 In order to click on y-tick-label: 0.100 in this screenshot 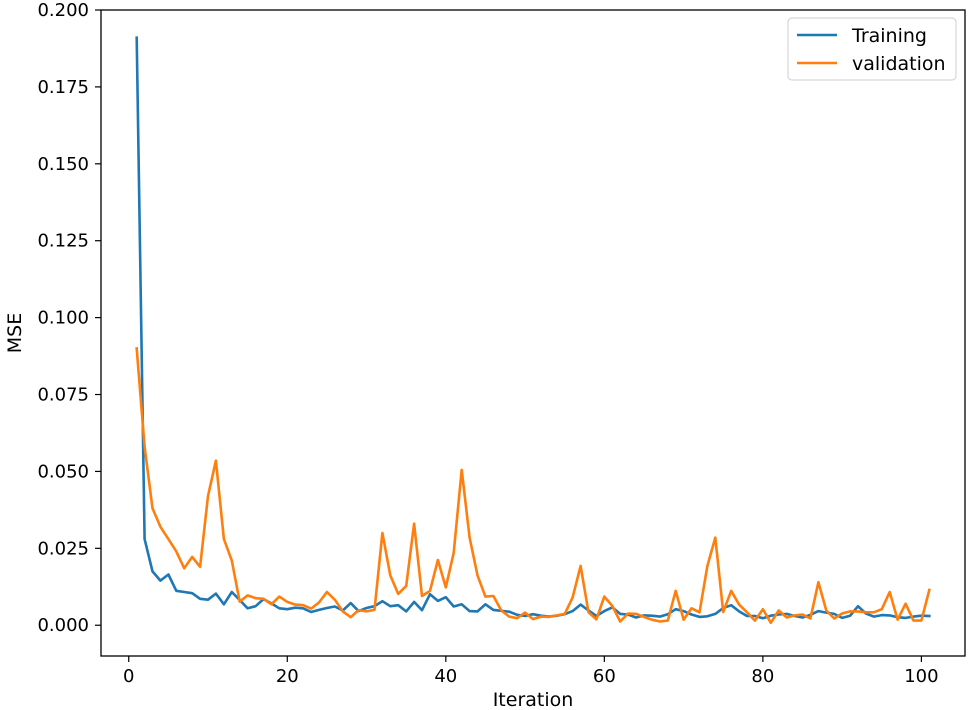, I will do `click(63, 318)`.